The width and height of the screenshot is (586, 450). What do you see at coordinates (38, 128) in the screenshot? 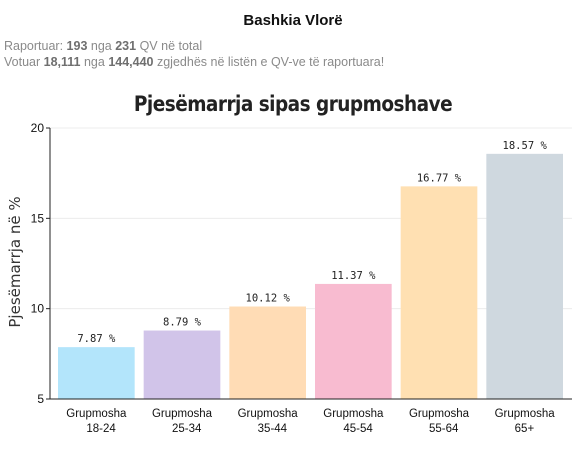
I see `y-tick-label: 20` at bounding box center [38, 128].